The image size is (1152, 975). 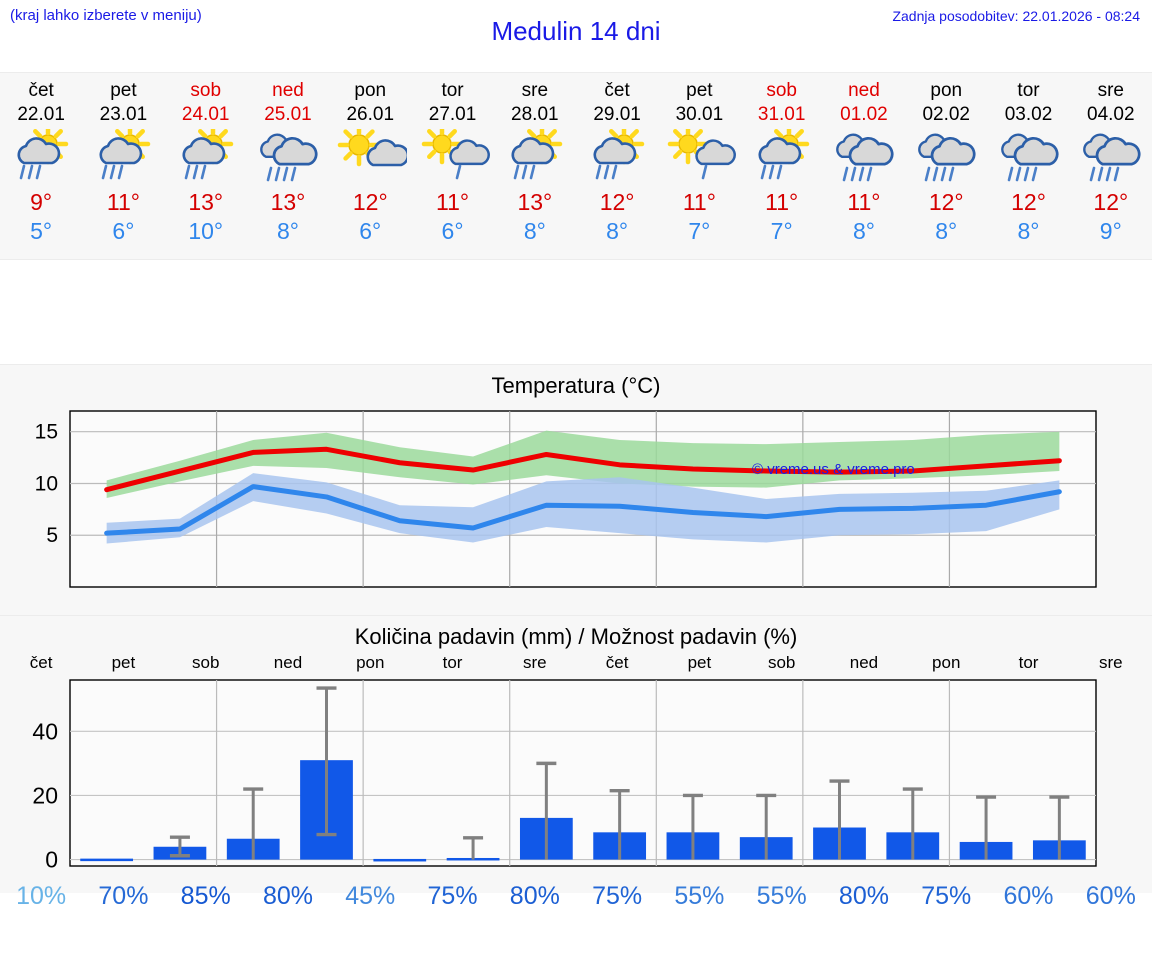 What do you see at coordinates (123, 114) in the screenshot?
I see `day-date: 23.01` at bounding box center [123, 114].